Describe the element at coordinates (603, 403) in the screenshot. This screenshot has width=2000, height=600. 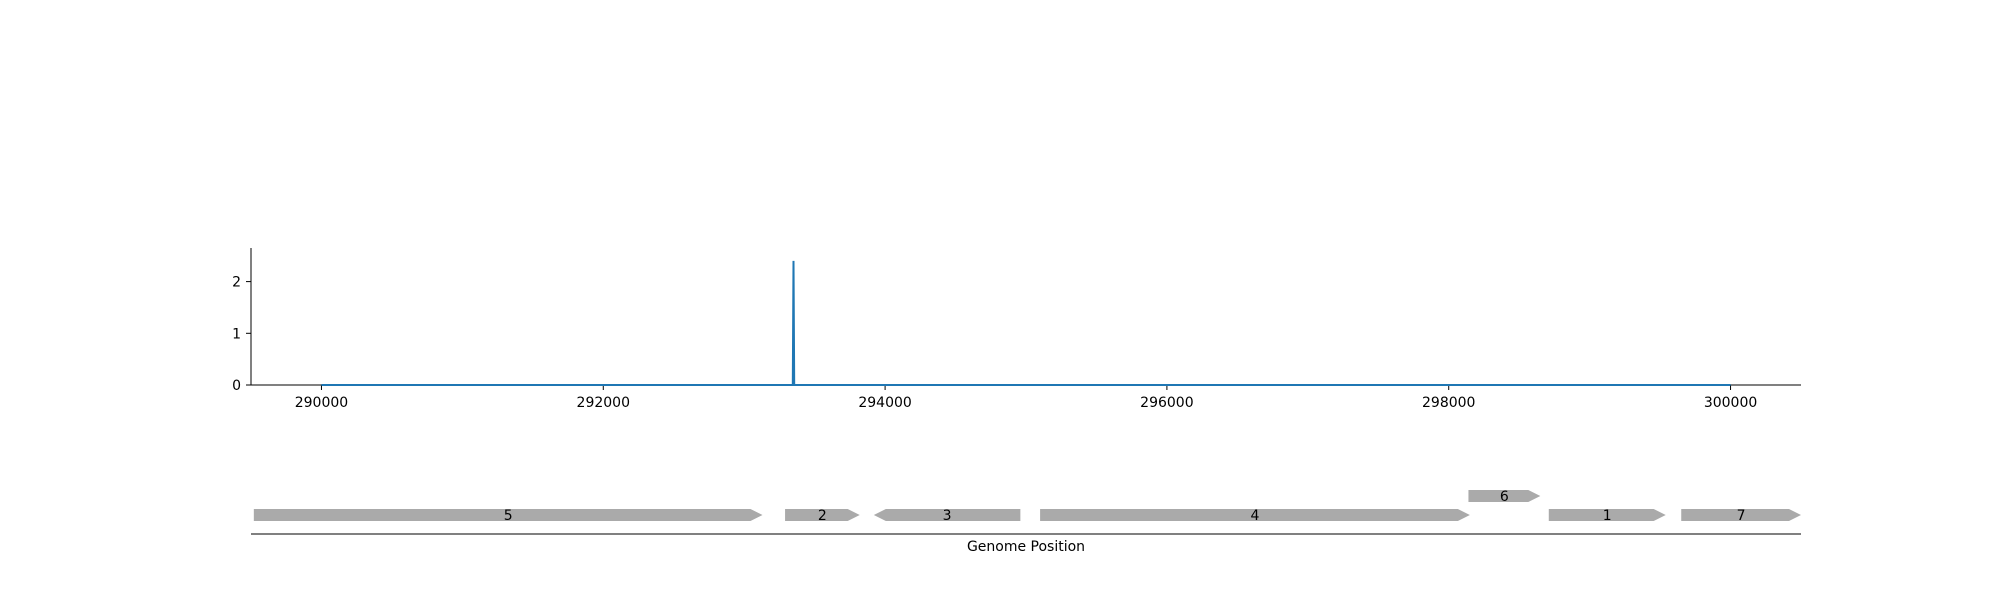
I see `x-tick-label: 292000` at that location.